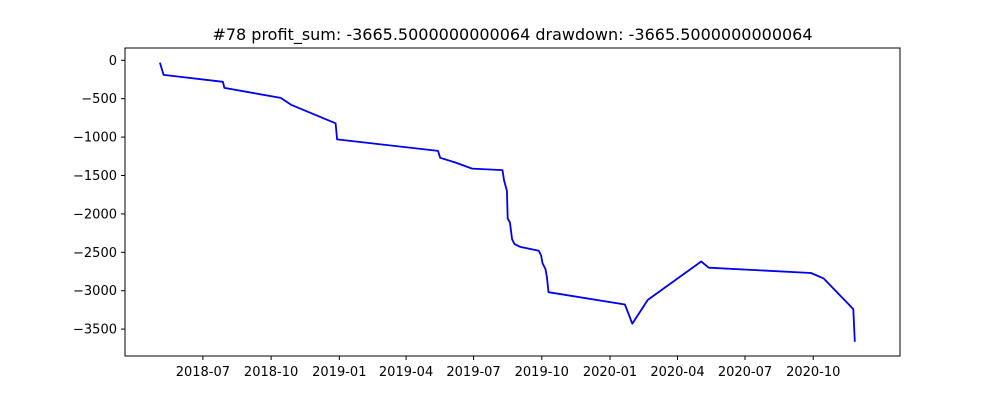  Describe the element at coordinates (95, 214) in the screenshot. I see `y-tick-label: −2000` at that location.